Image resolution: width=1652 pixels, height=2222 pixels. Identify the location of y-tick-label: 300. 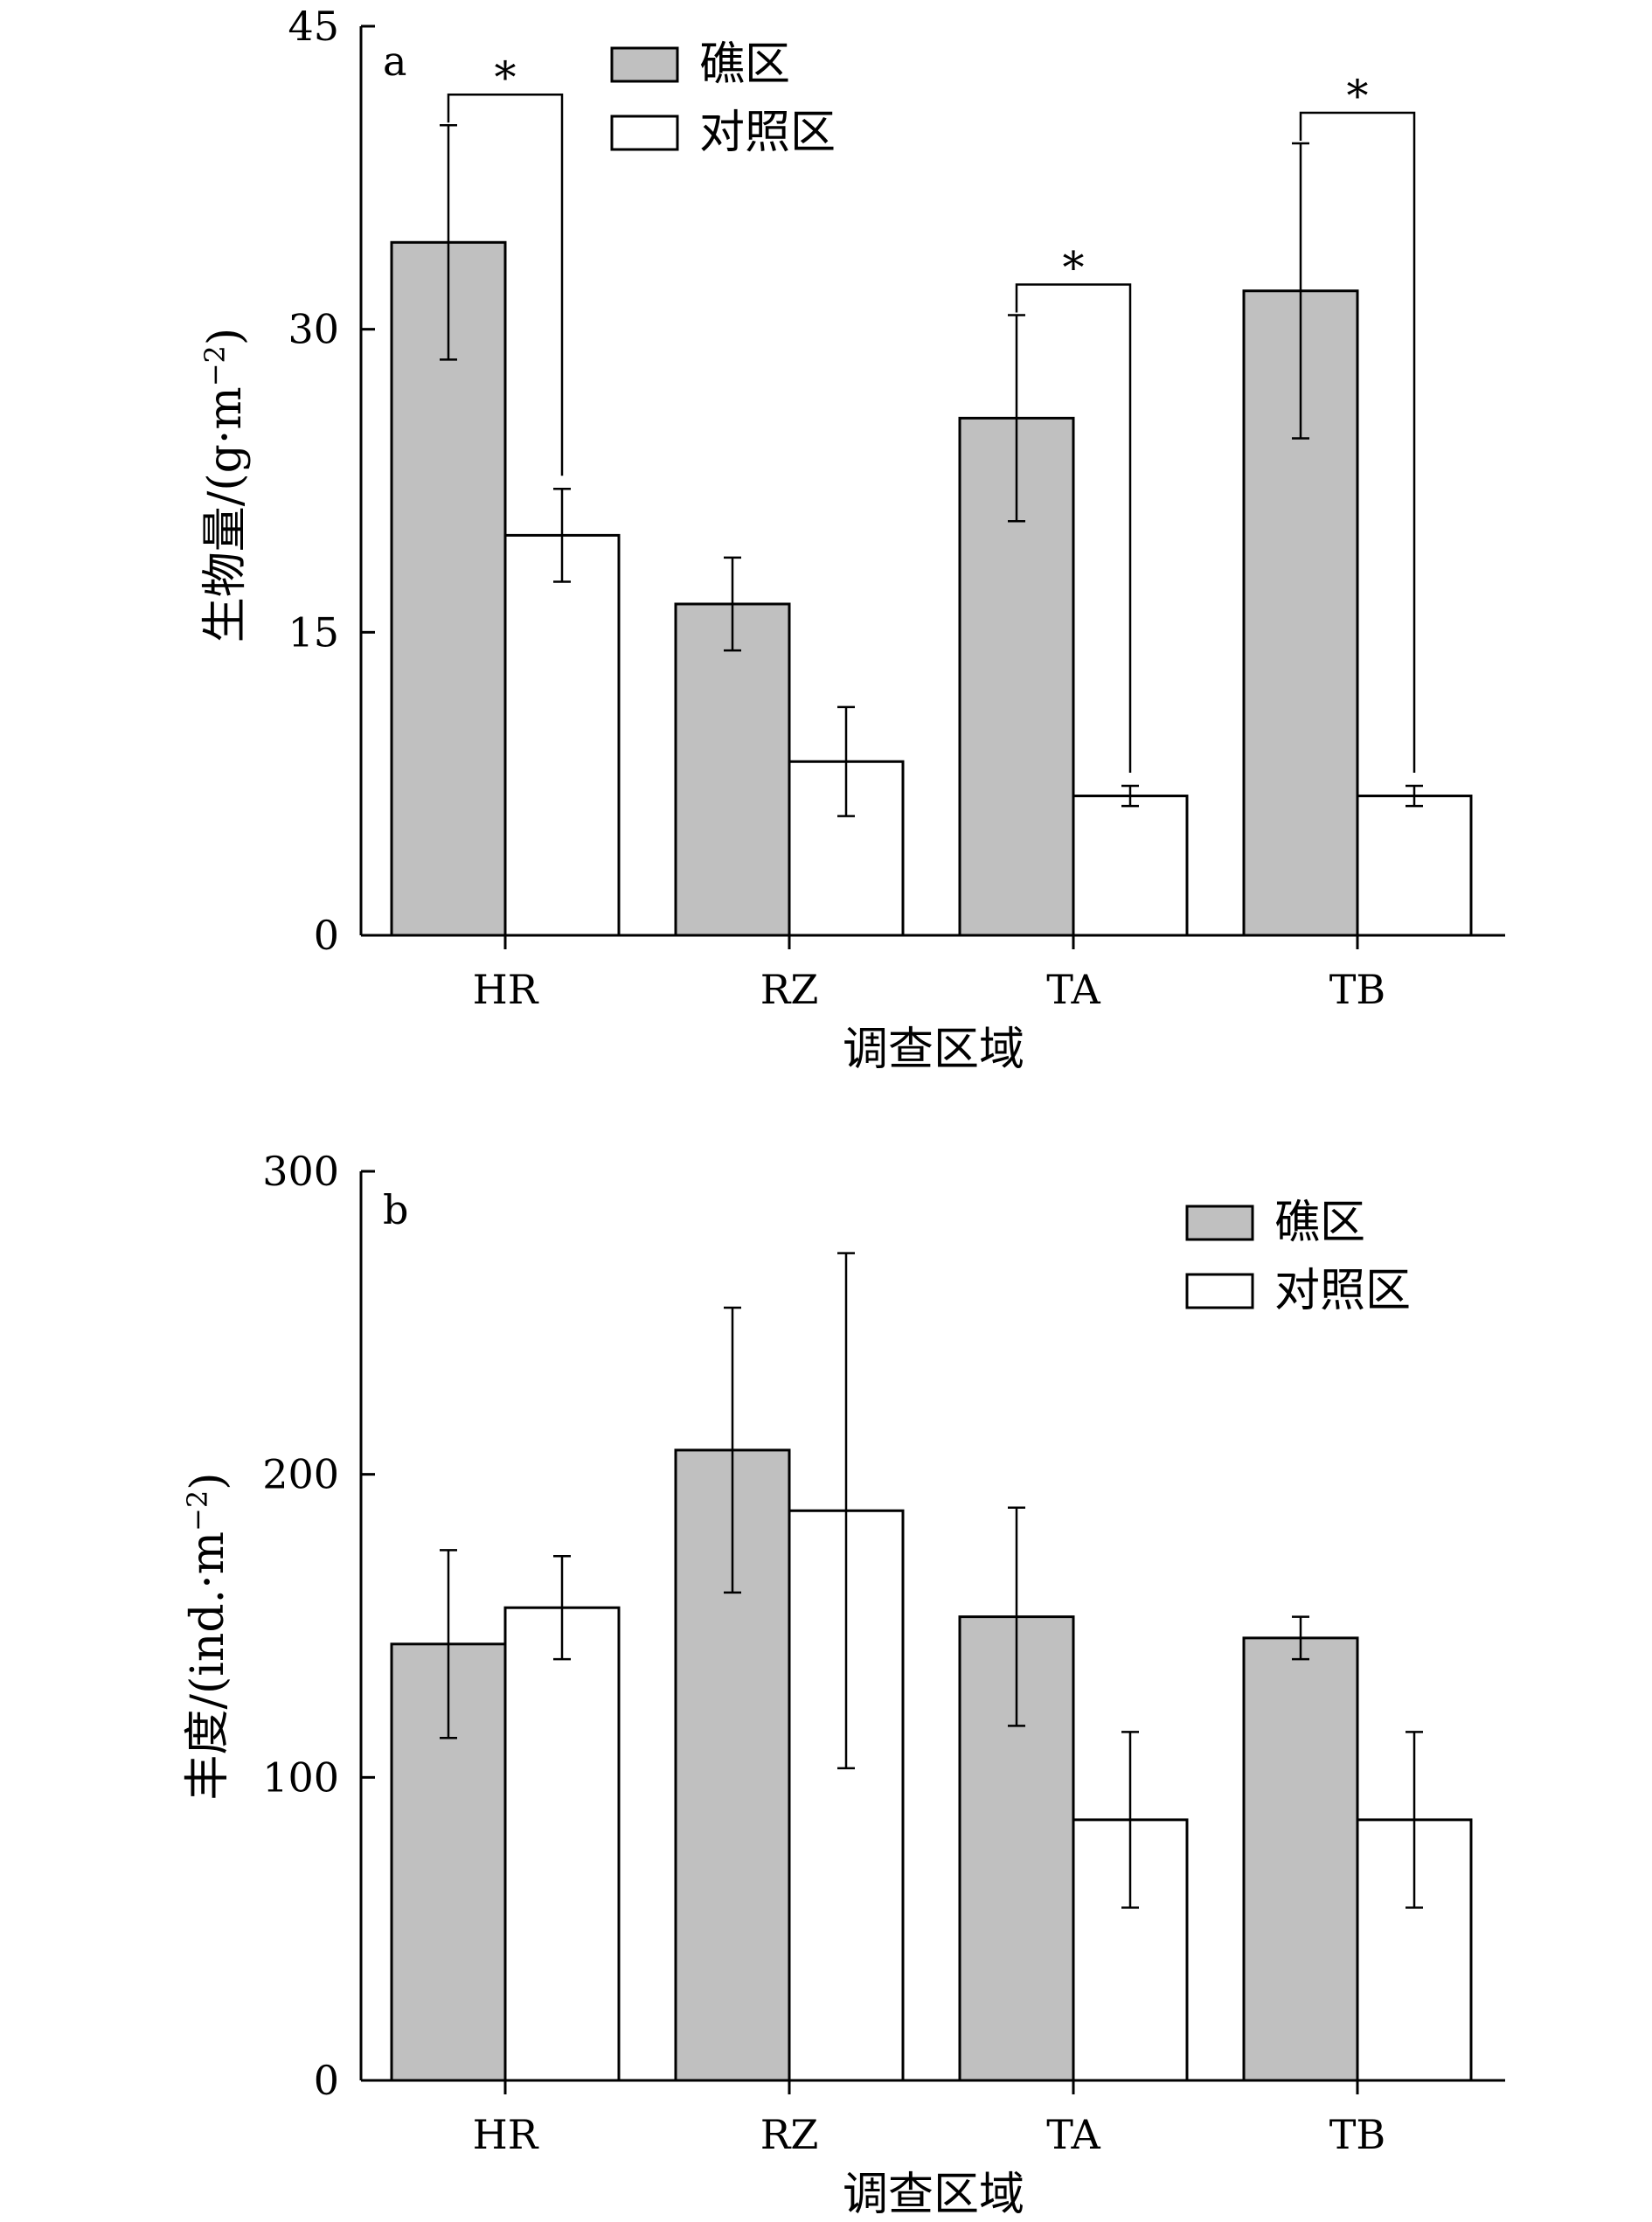
(301, 1171).